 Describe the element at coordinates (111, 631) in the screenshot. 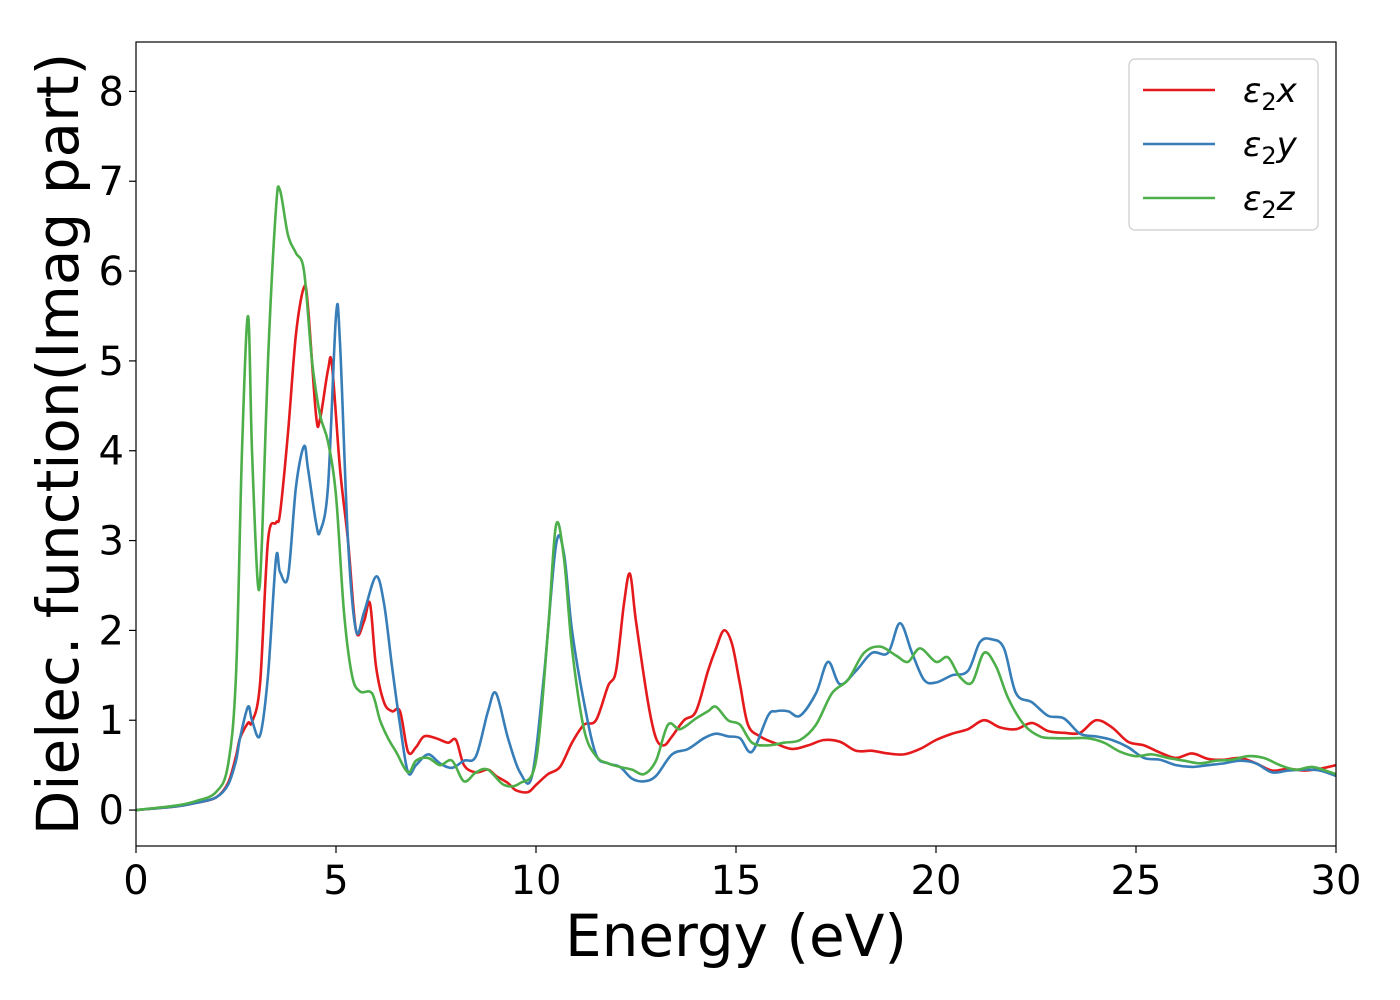

I see `y-tick-label: 2` at that location.